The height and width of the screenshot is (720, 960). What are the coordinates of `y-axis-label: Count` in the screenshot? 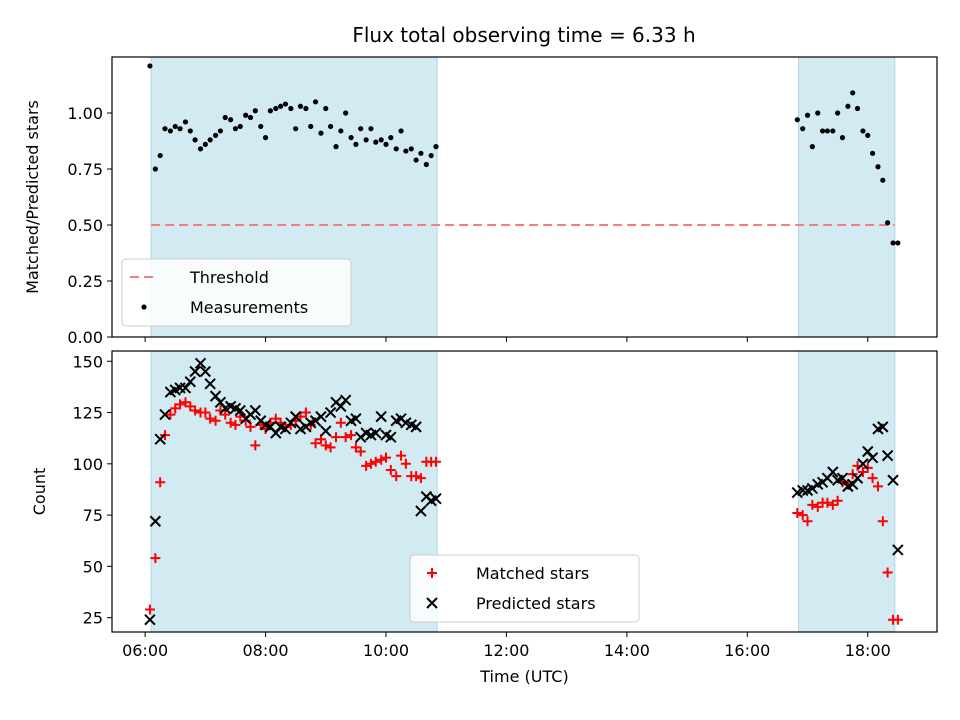 It's located at (39, 492).